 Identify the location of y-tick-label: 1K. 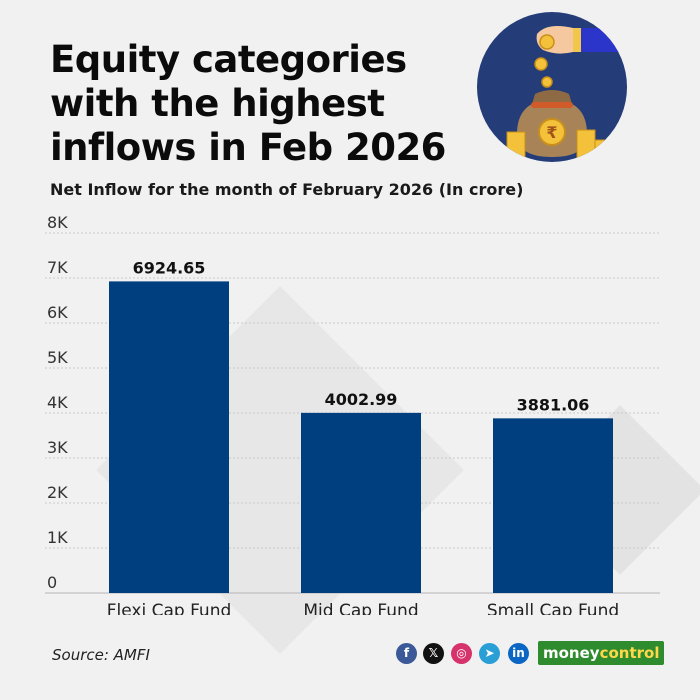
(57, 537).